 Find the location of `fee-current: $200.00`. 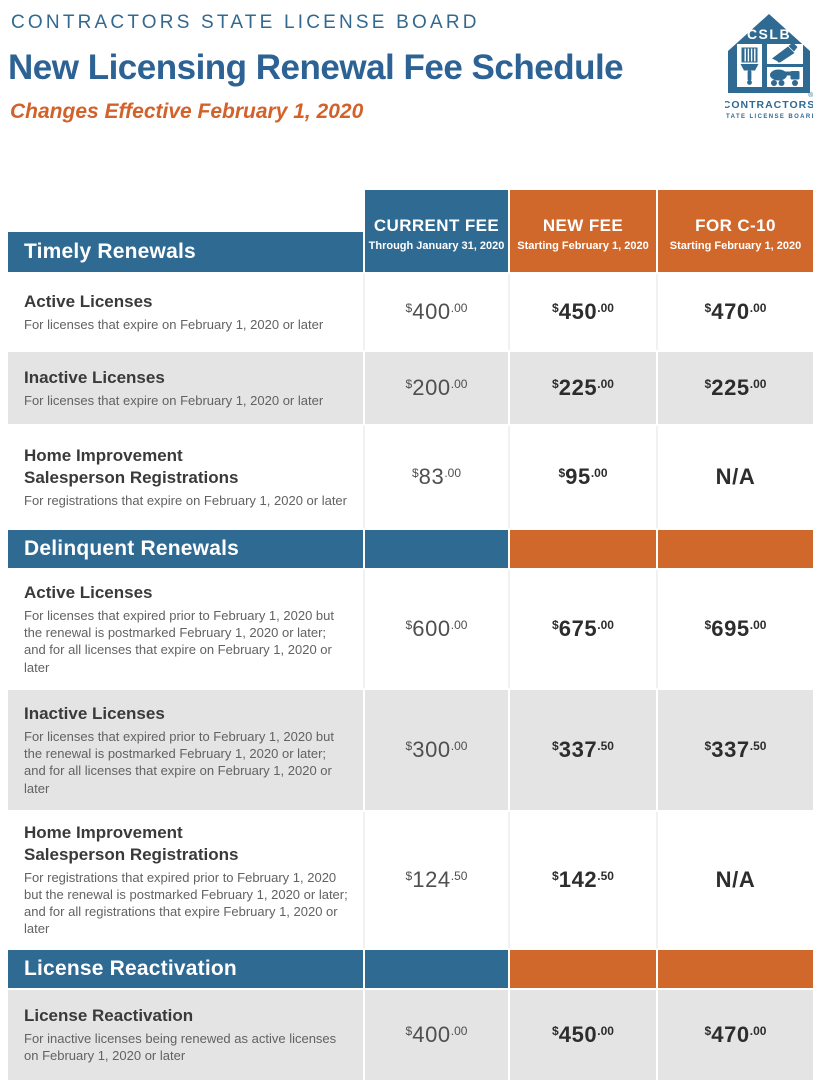

fee-current: $200.00 is located at coordinates (436, 387).